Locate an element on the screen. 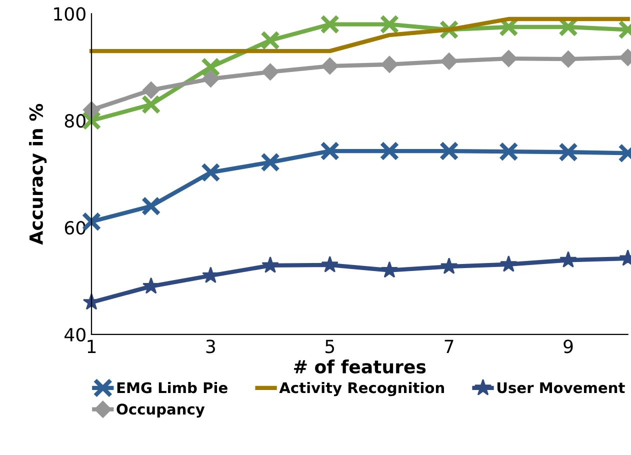  legend-label: Occupancy is located at coordinates (160, 411).